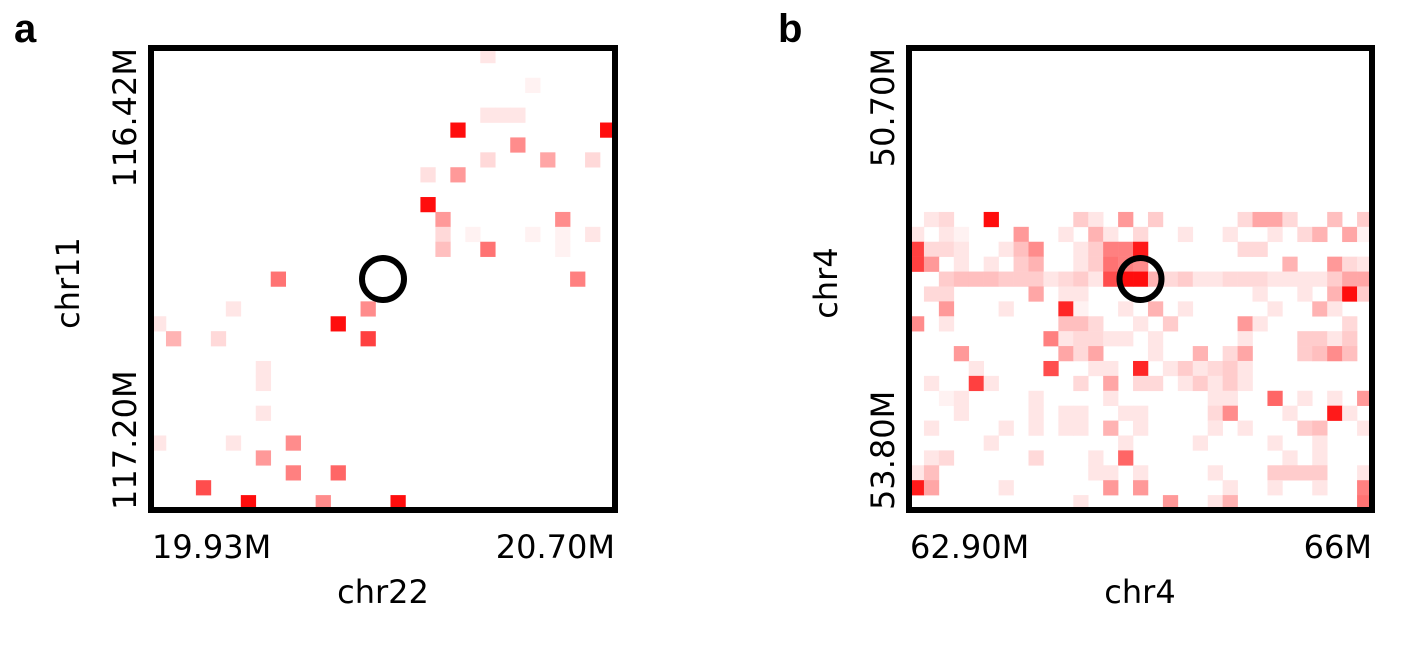 The width and height of the screenshot is (1423, 660). Describe the element at coordinates (883, 450) in the screenshot. I see `y-tick-b-1: 53.80M` at that location.